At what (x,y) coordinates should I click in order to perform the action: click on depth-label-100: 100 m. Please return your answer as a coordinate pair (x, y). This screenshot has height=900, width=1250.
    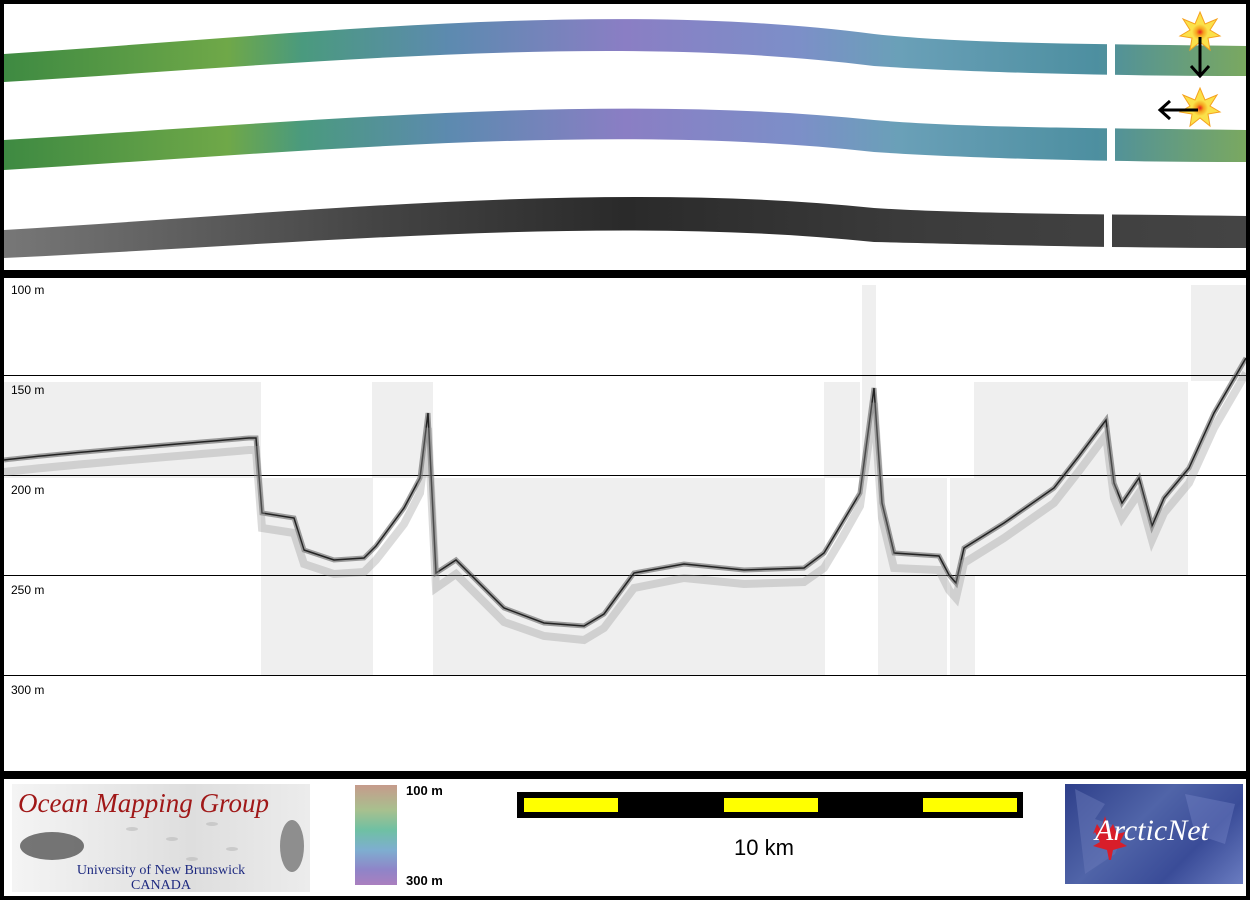
    Looking at the image, I should click on (28, 290).